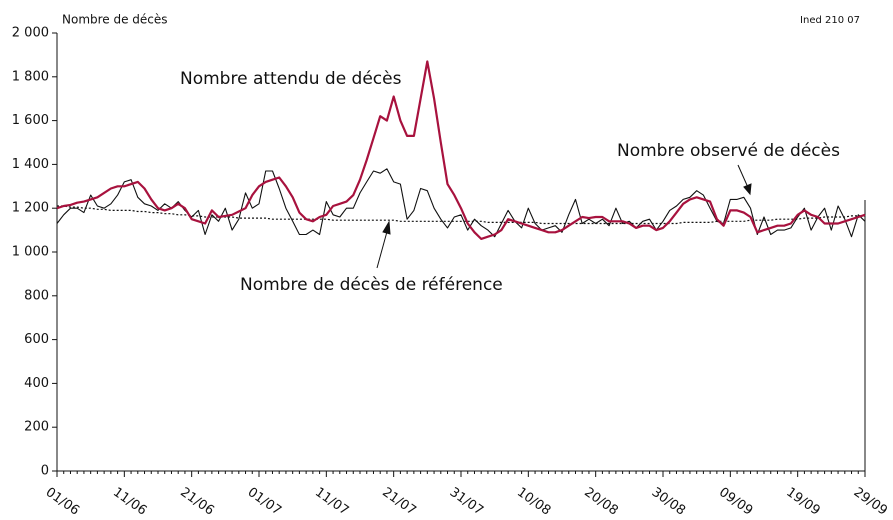 Image resolution: width=893 pixels, height=520 pixels. What do you see at coordinates (45, 471) in the screenshot?
I see `y-tick-label: 0` at bounding box center [45, 471].